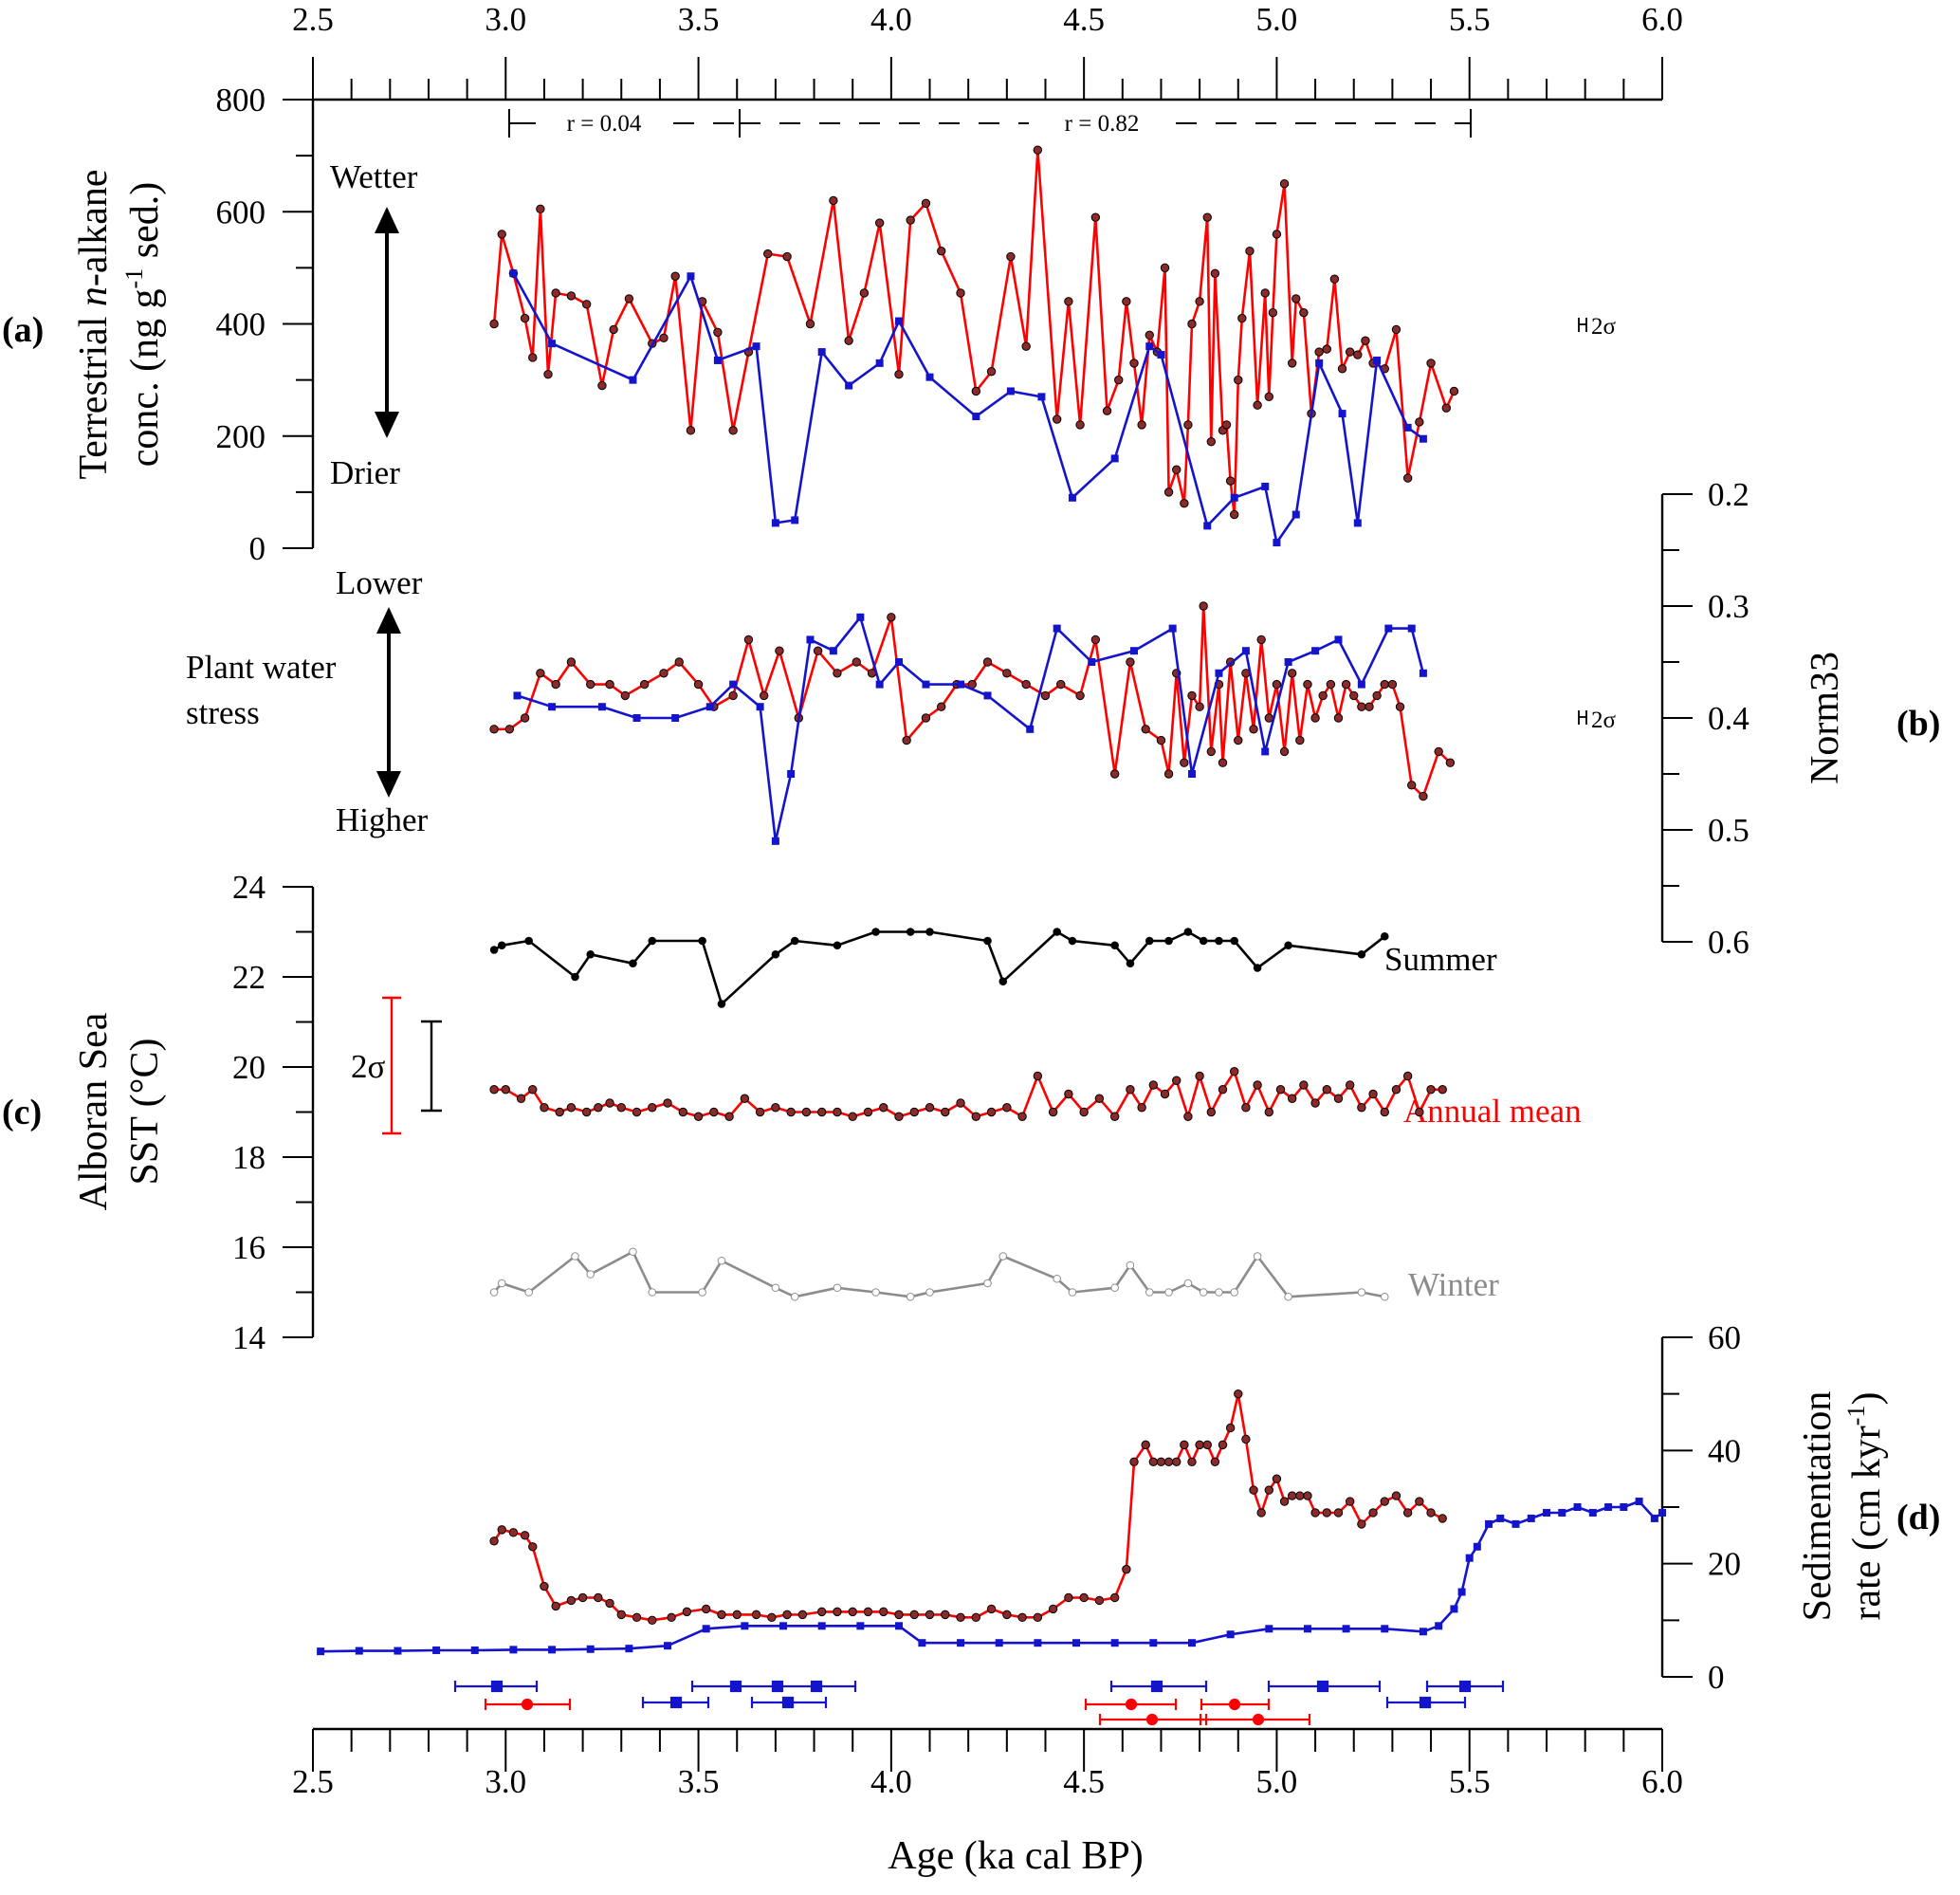 This screenshot has width=1960, height=1895. What do you see at coordinates (1440, 959) in the screenshot?
I see `summer-label: Summer` at bounding box center [1440, 959].